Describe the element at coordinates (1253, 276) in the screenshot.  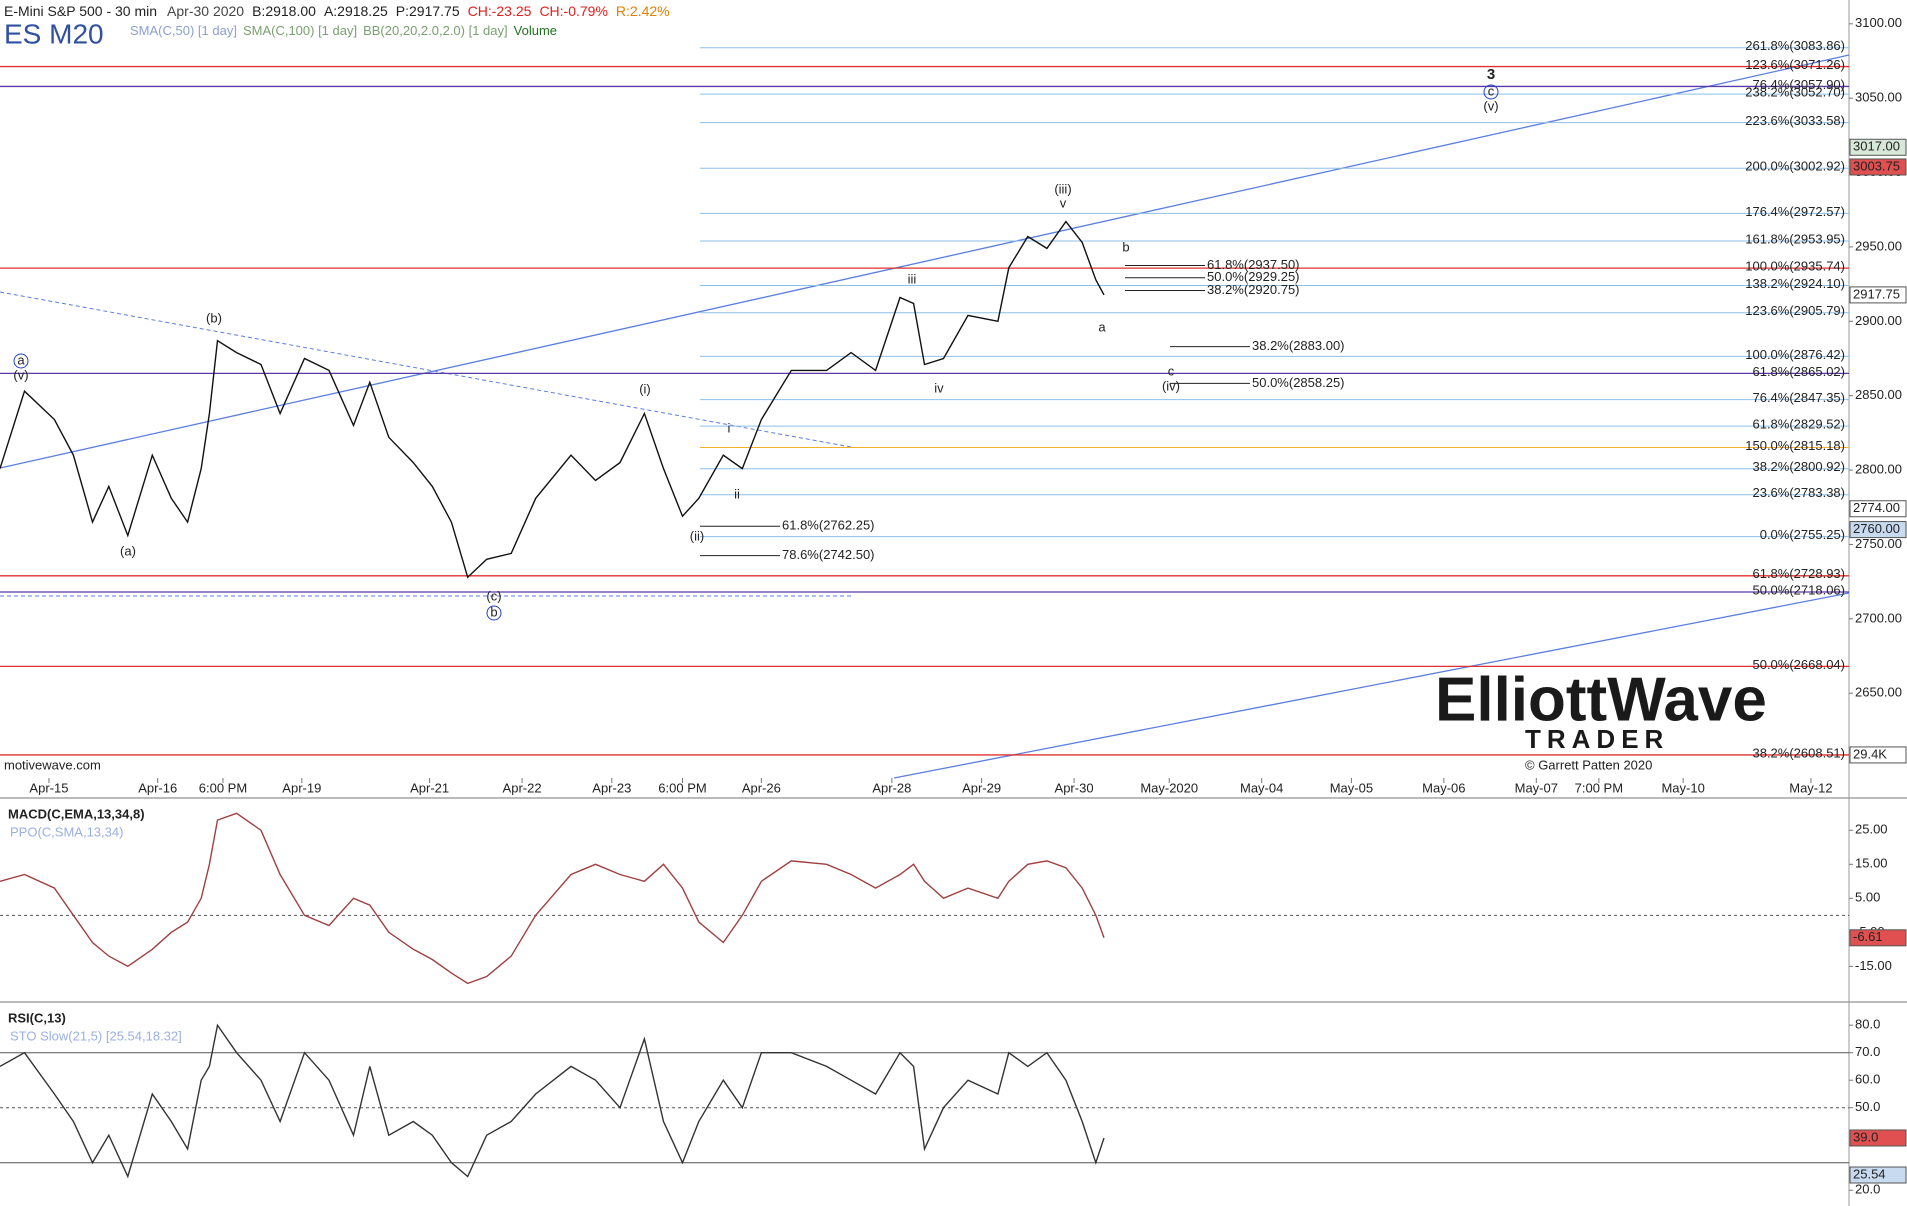
I see `projection-label: 50.0%(2929.25)` at that location.